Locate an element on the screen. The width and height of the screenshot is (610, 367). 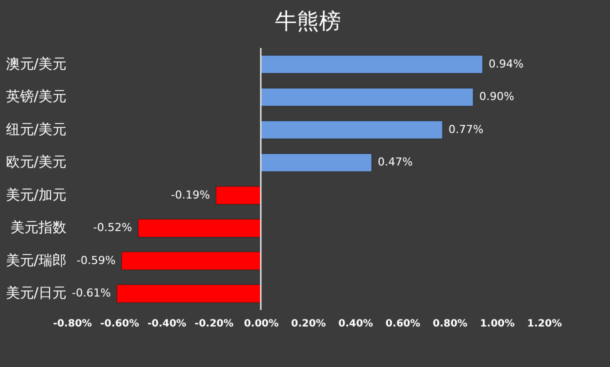
data-label: -0.52% is located at coordinates (112, 227).